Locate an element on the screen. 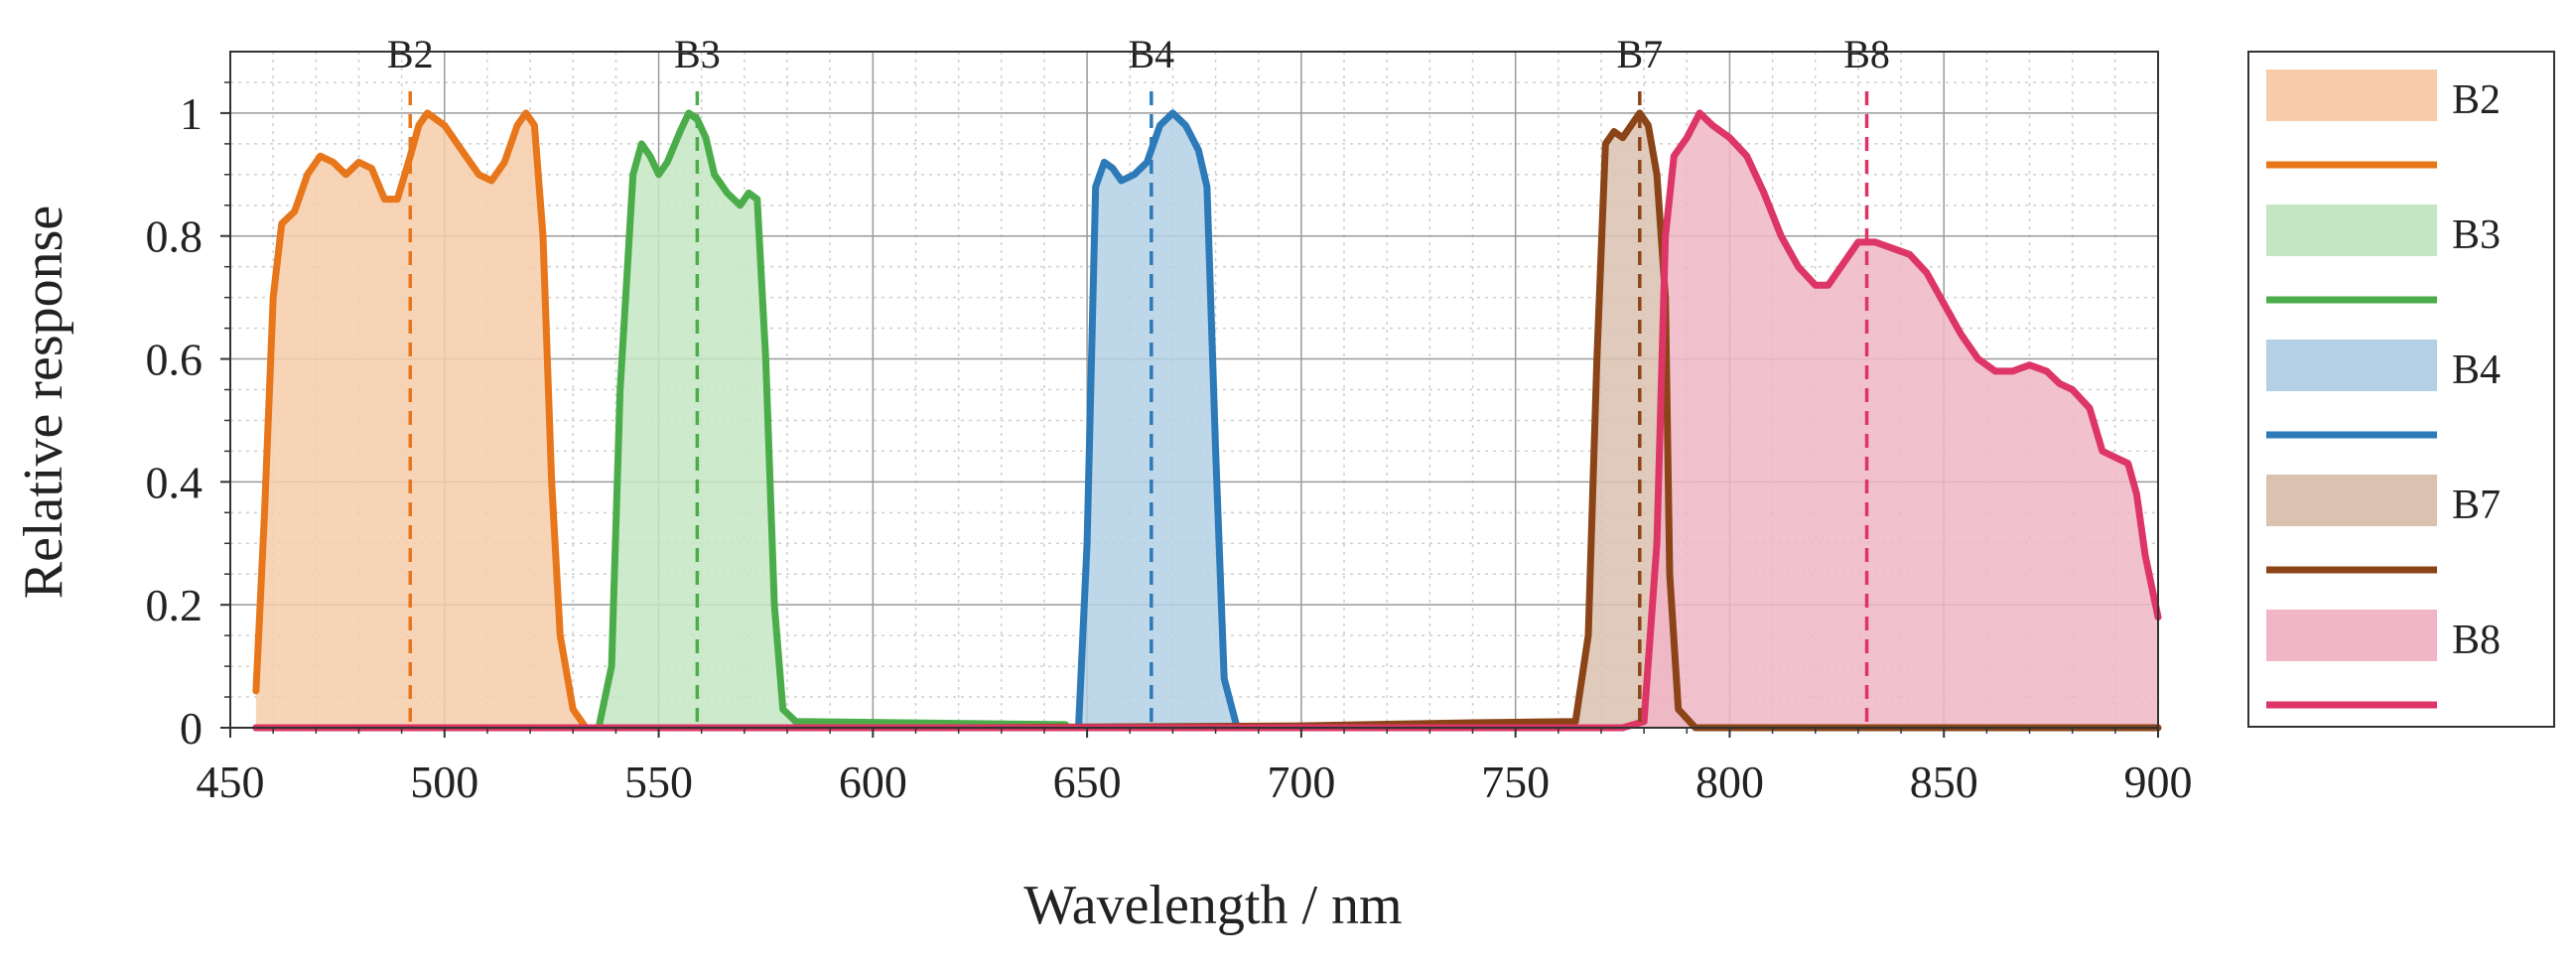  series-fill-b4 is located at coordinates (1158, 420).